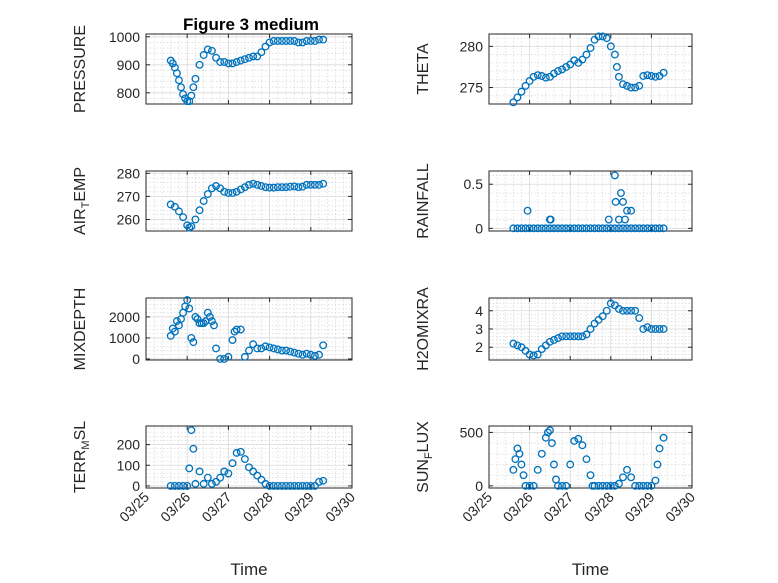 The image size is (778, 583). What do you see at coordinates (590, 69) in the screenshot?
I see `axes-box` at bounding box center [590, 69].